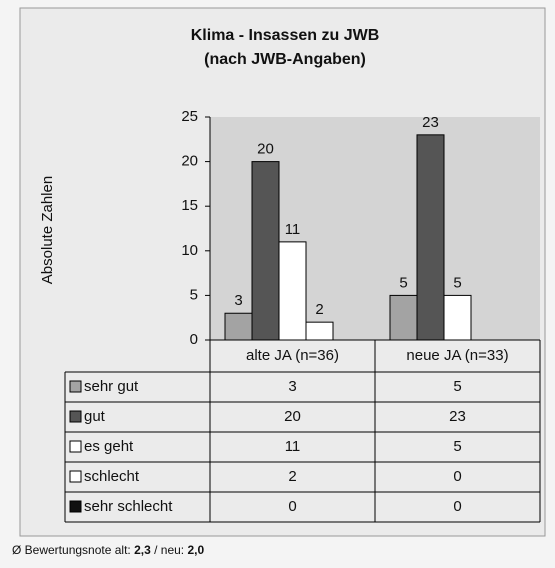 The height and width of the screenshot is (568, 555). What do you see at coordinates (95, 416) in the screenshot?
I see `legend-label: gut` at bounding box center [95, 416].